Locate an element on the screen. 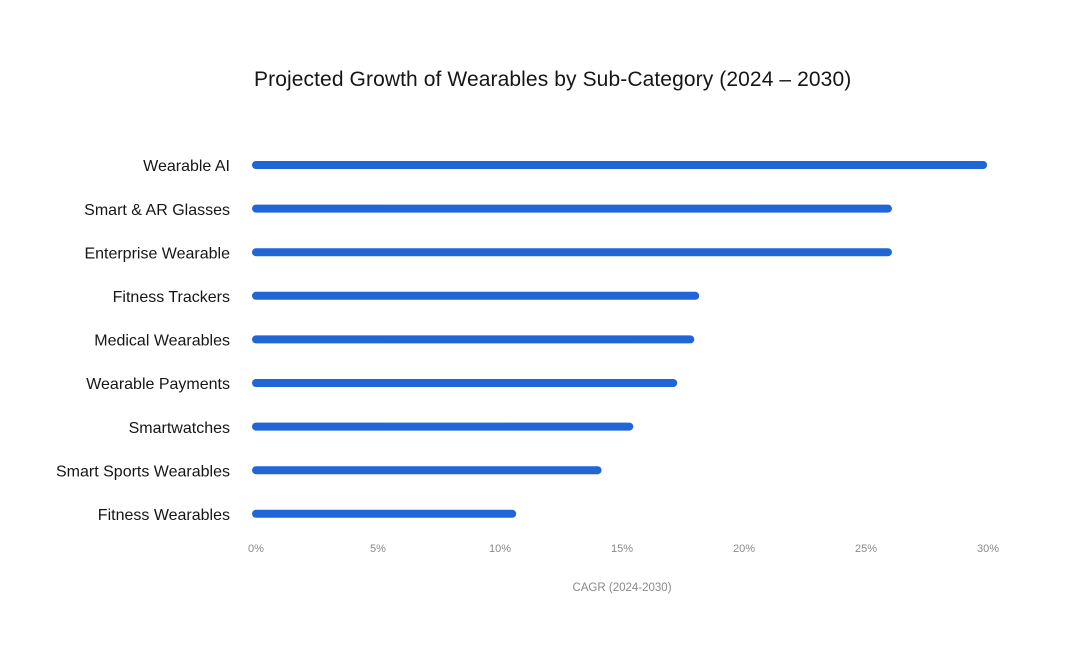  x-tick-label: 0% is located at coordinates (256, 549).